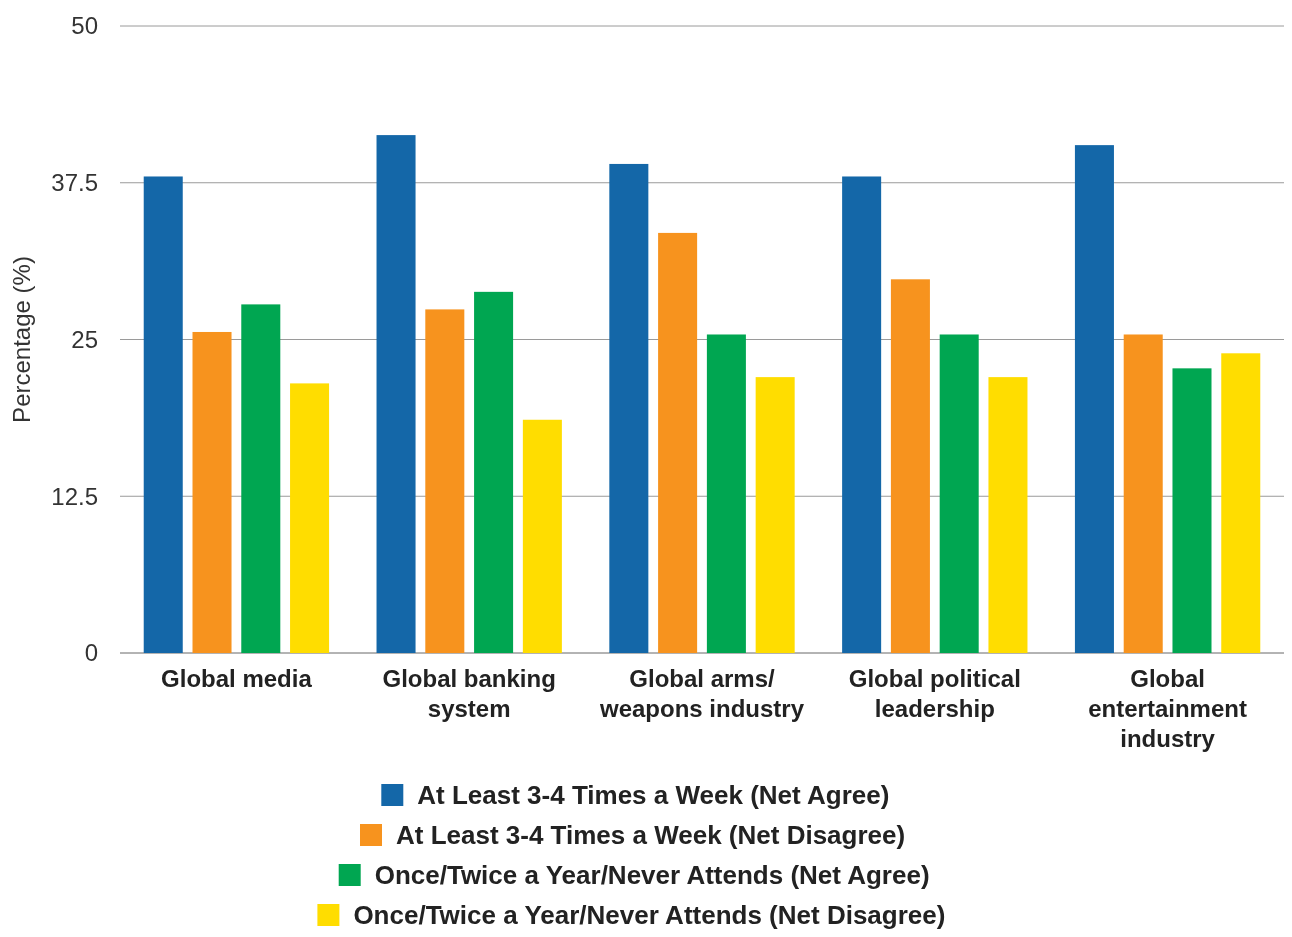 The image size is (1292, 937). What do you see at coordinates (237, 678) in the screenshot?
I see `x-tick-label: Global media` at bounding box center [237, 678].